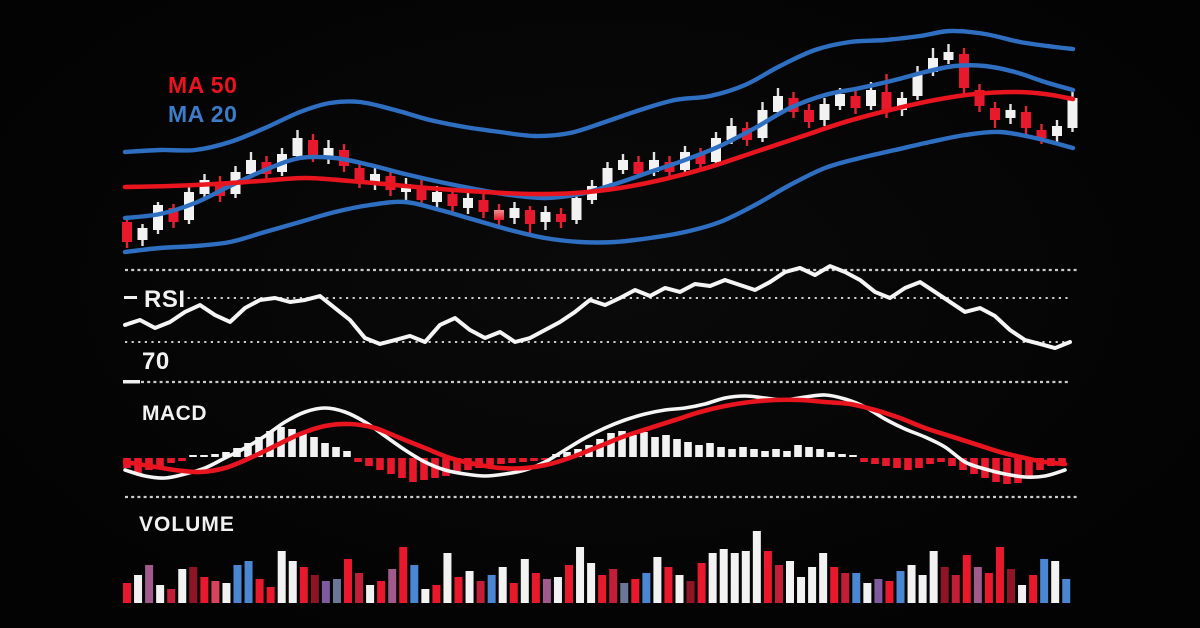 Image resolution: width=1200 pixels, height=628 pixels. What do you see at coordinates (187, 524) in the screenshot?
I see `volume-panel-label: VOLUME` at bounding box center [187, 524].